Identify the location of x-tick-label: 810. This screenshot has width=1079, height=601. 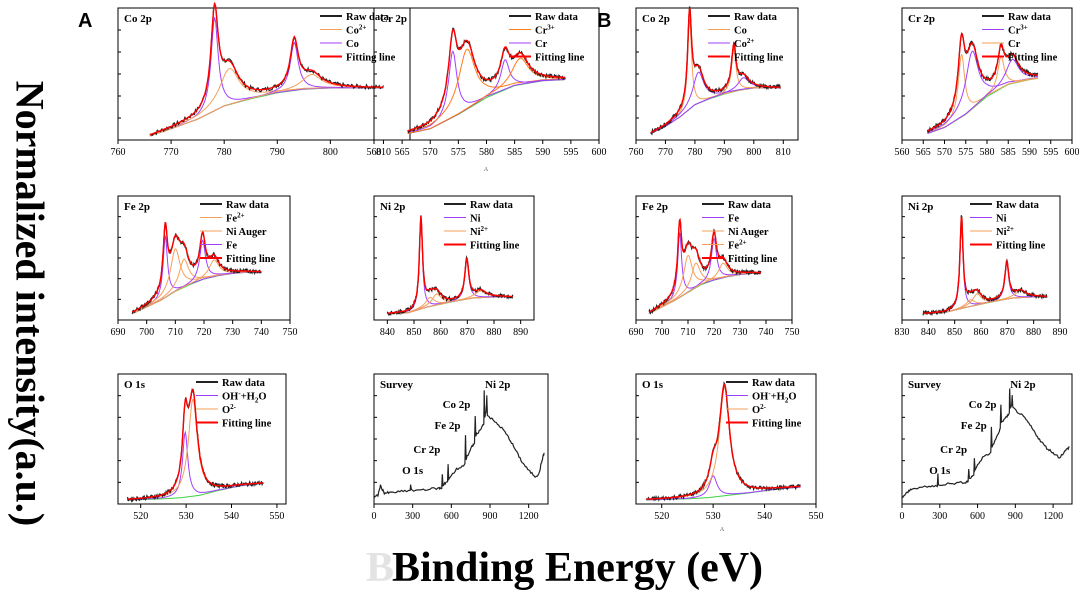
(783, 152).